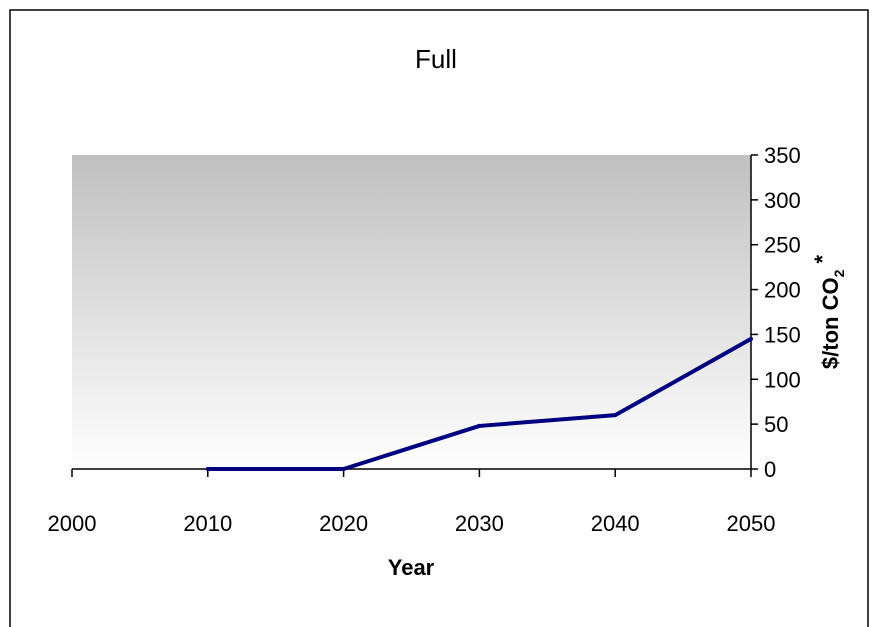  What do you see at coordinates (411, 567) in the screenshot?
I see `x-axis-title: Year` at bounding box center [411, 567].